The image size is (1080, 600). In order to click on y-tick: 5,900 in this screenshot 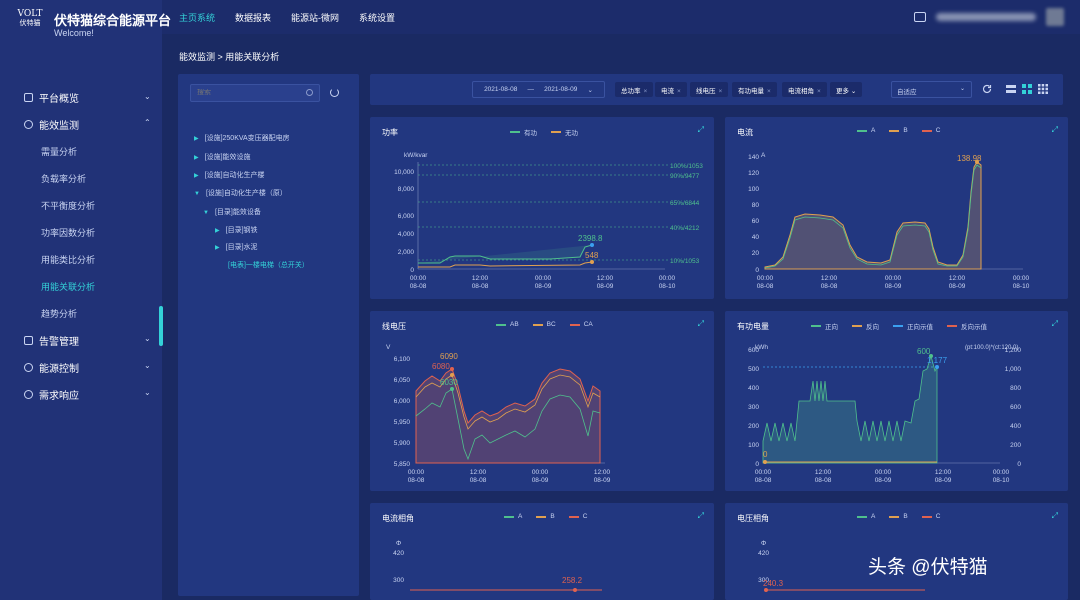, I will do `click(402, 443)`.